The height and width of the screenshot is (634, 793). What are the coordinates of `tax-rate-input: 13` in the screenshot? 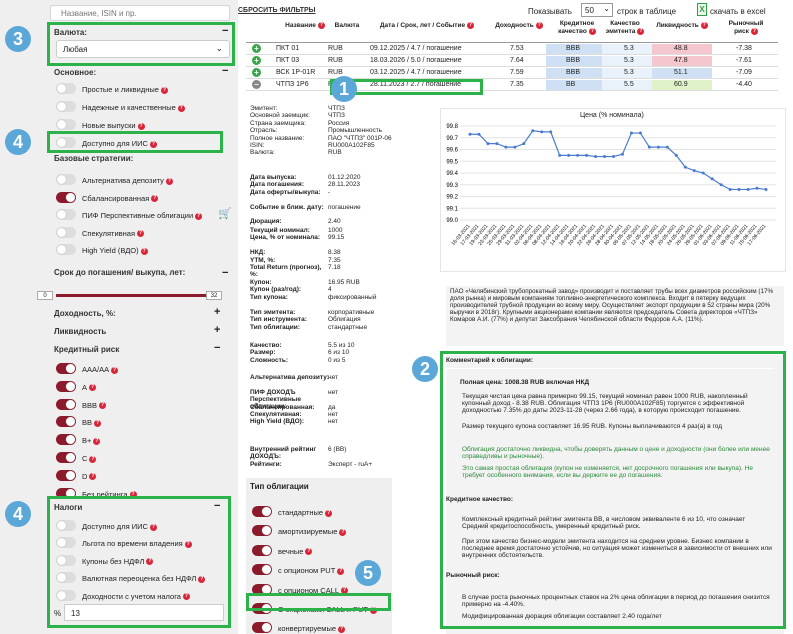 It's located at (144, 612).